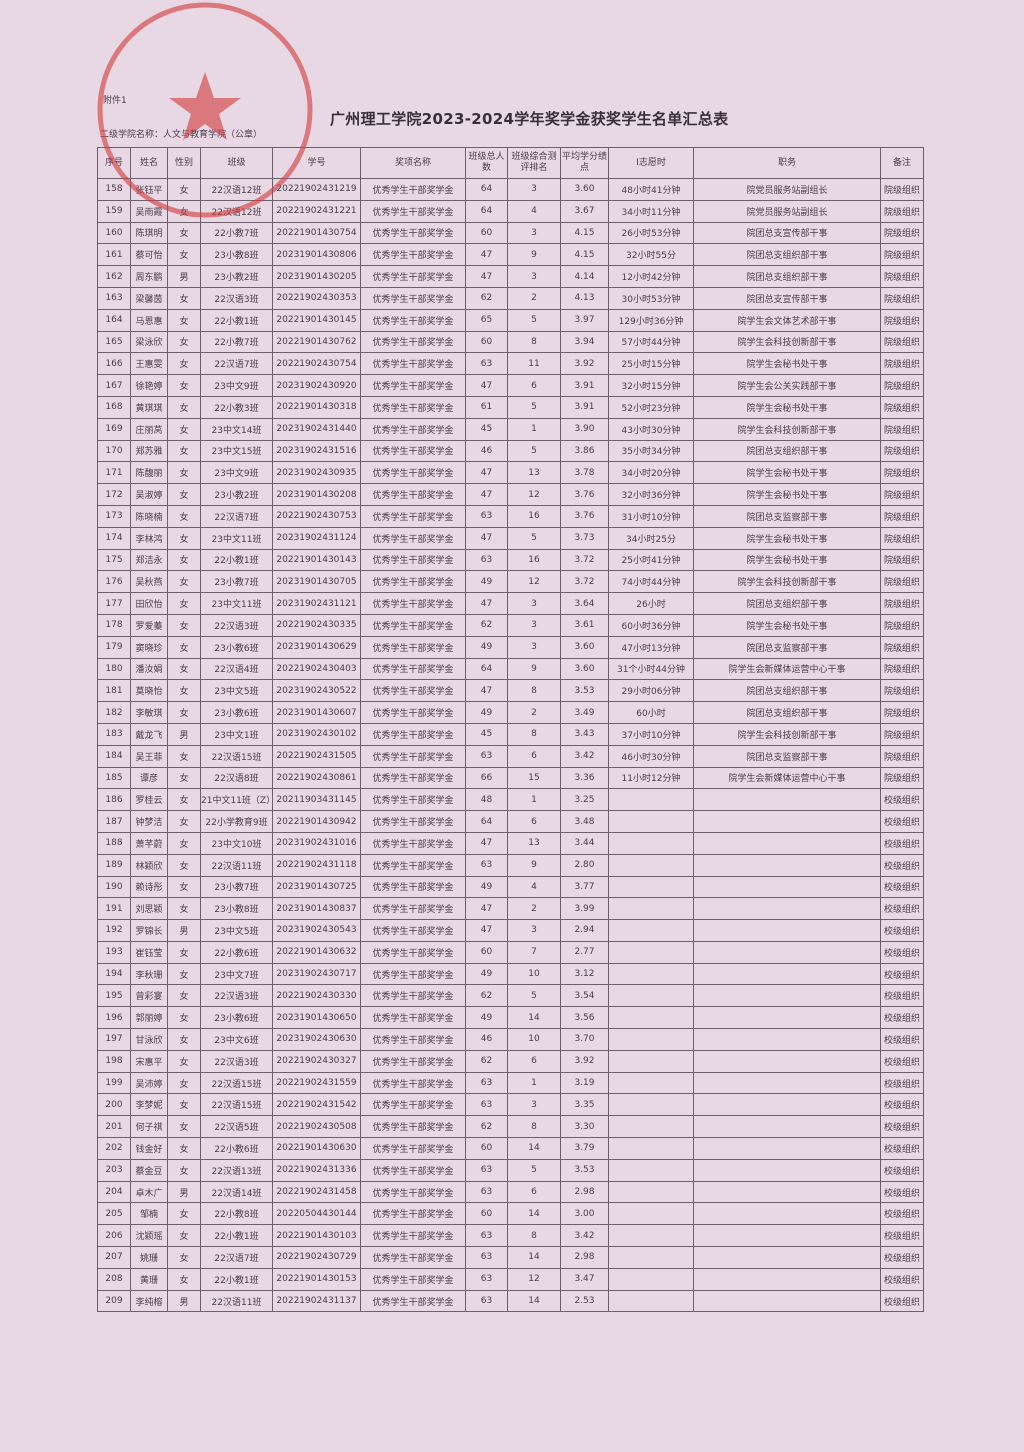  I want to click on cell-volunteer-hours, so click(651, 1279).